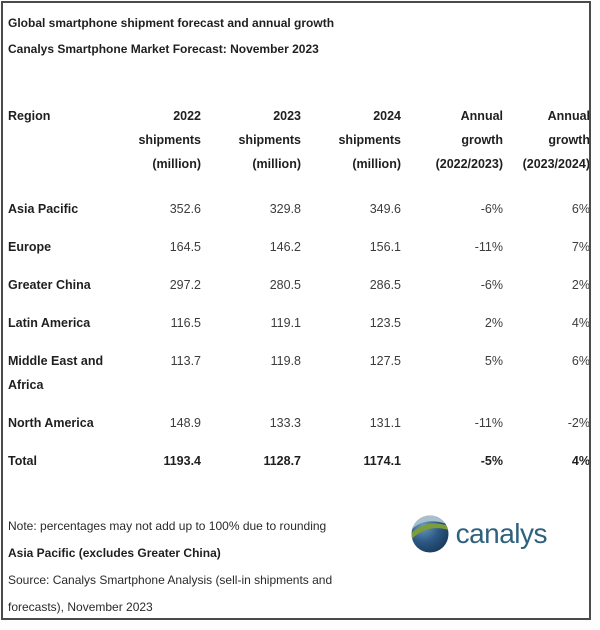  What do you see at coordinates (285, 323) in the screenshot?
I see `value-cell: 119.1` at bounding box center [285, 323].